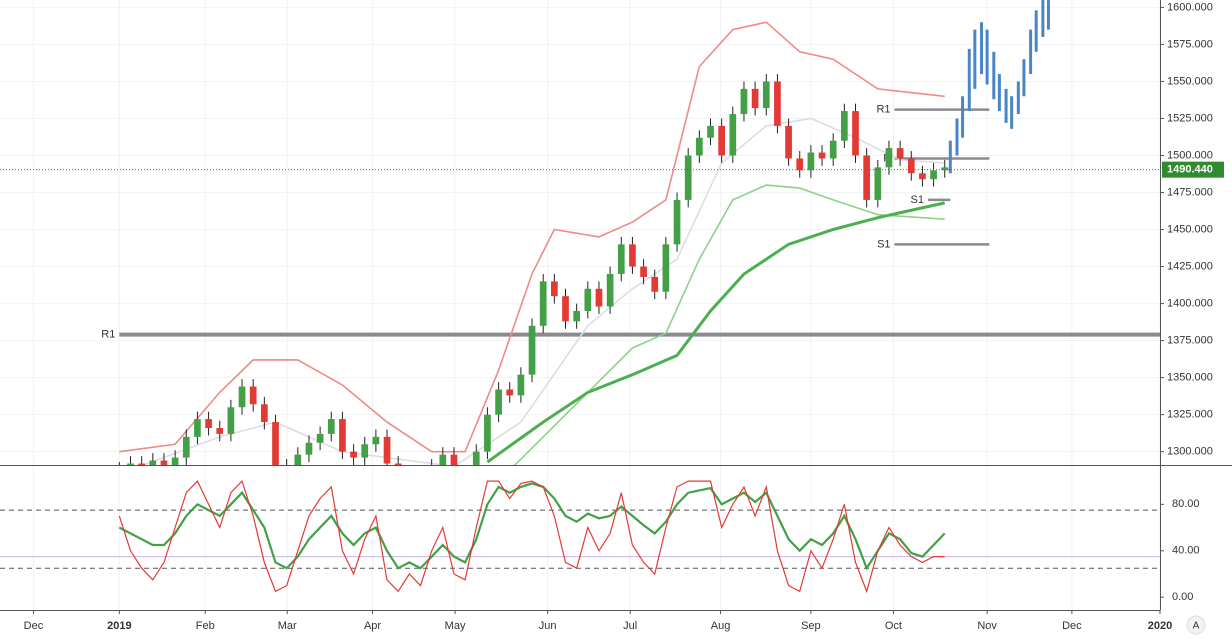 This screenshot has width=1232, height=644. Describe the element at coordinates (811, 626) in the screenshot. I see `x-tick-label: Sep` at that location.